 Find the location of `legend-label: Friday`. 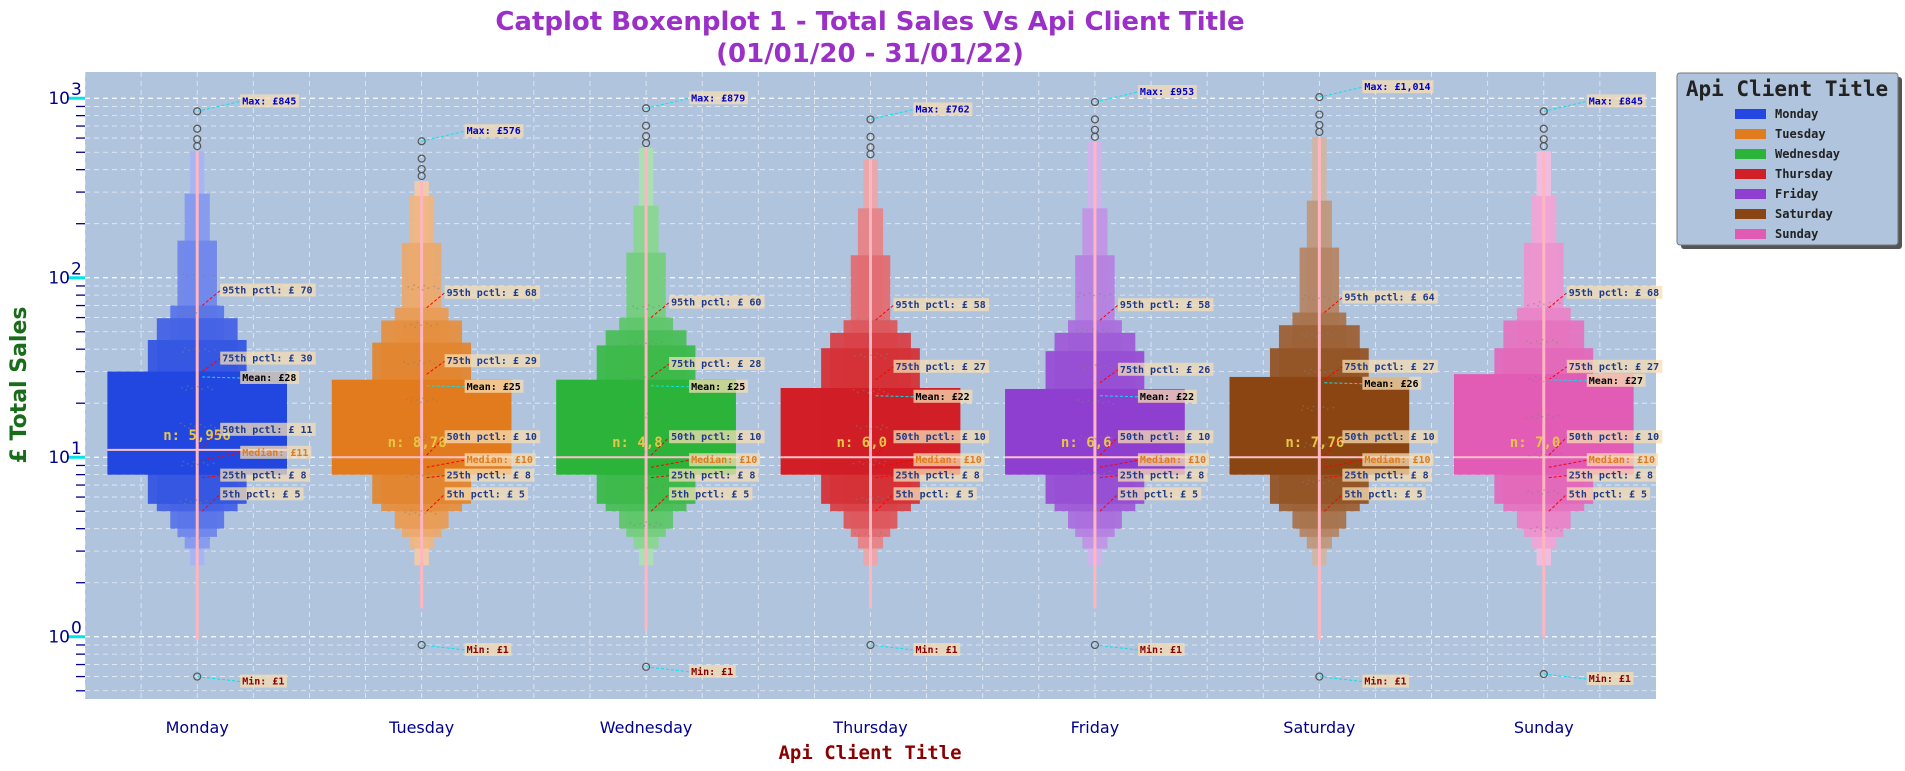

legend-label: Friday is located at coordinates (1796, 194).